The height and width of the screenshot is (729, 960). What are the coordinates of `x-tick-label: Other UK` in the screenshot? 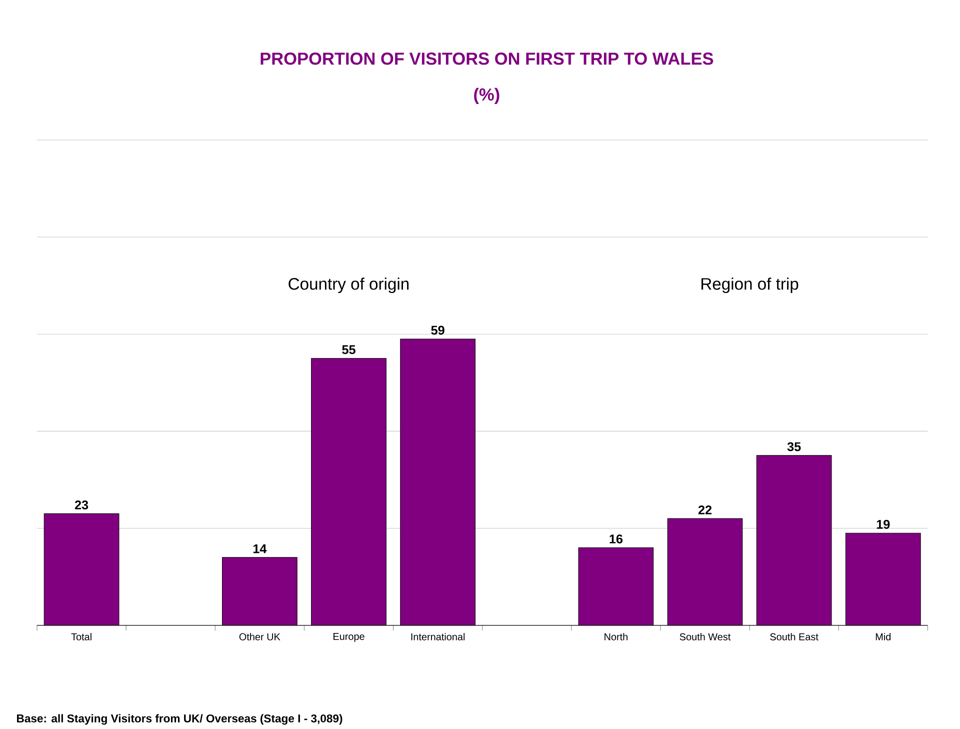 It's located at (259, 636).